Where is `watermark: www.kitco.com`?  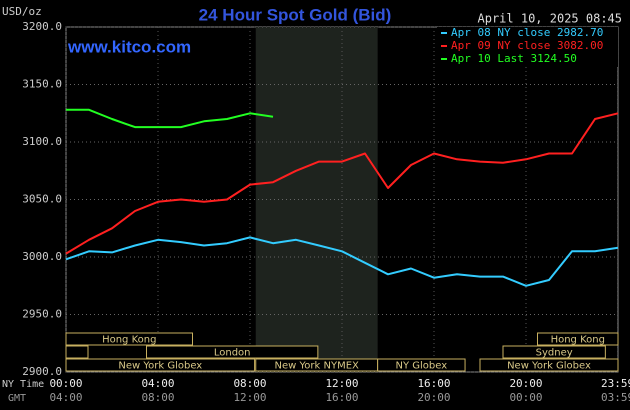 watermark: www.kitco.com is located at coordinates (129, 46).